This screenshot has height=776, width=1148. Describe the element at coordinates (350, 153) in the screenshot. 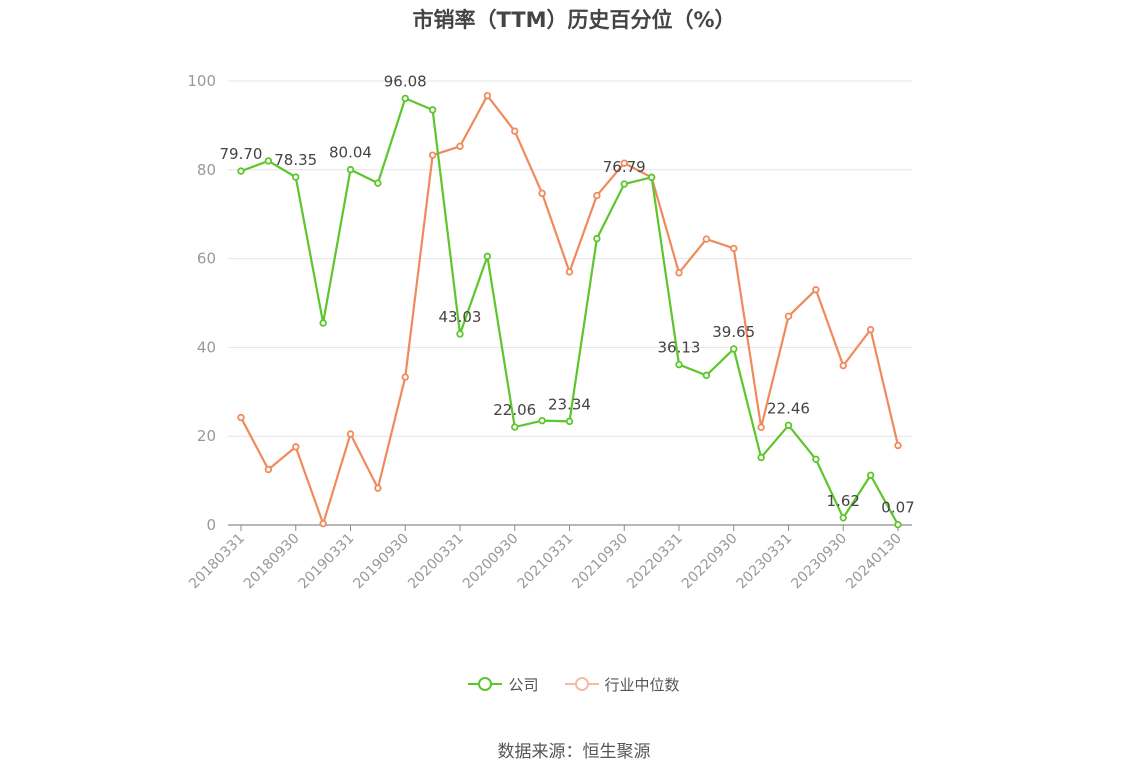

I see `data-label: 80.04` at that location.